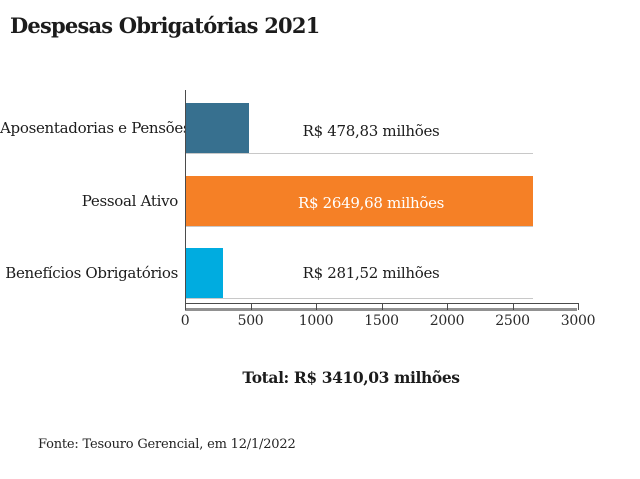 This screenshot has height=479, width=640. I want to click on x-tick-label: 2500, so click(512, 321).